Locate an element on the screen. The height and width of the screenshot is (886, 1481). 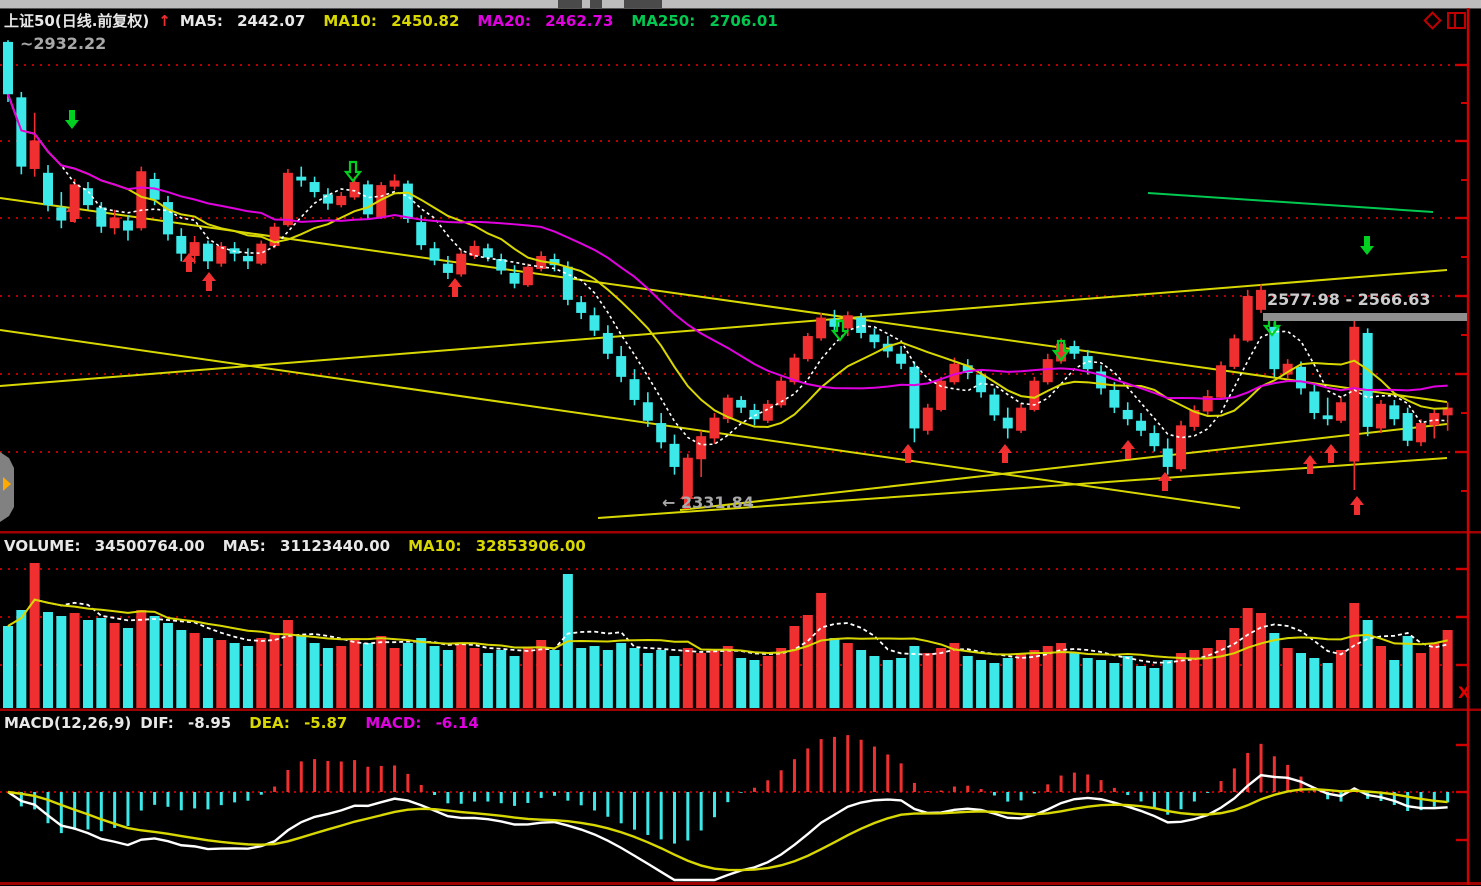
volume-legend: VOLUME: 34500764.00 is located at coordinates (104, 546).